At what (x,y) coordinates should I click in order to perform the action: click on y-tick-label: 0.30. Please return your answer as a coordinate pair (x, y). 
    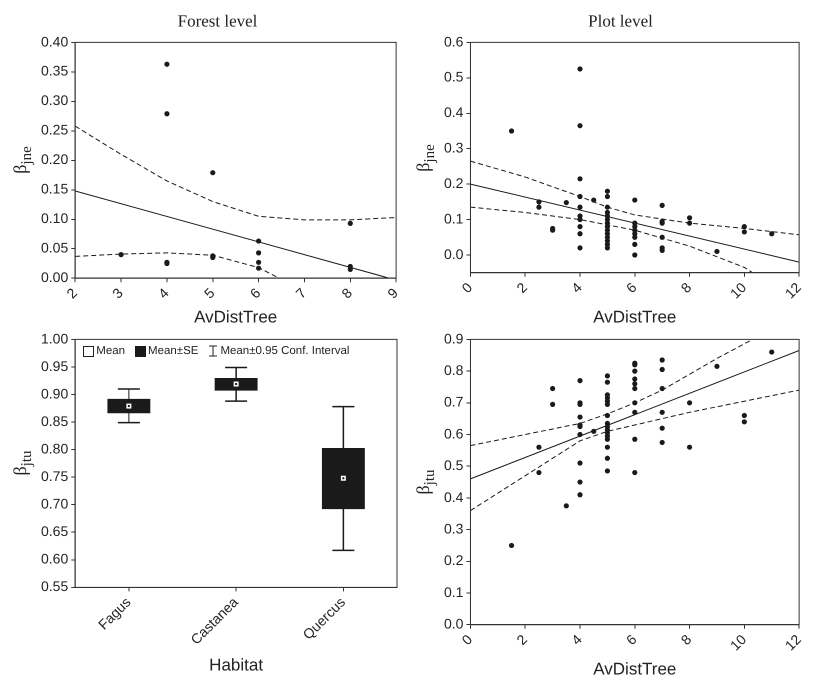
    Looking at the image, I should click on (54, 100).